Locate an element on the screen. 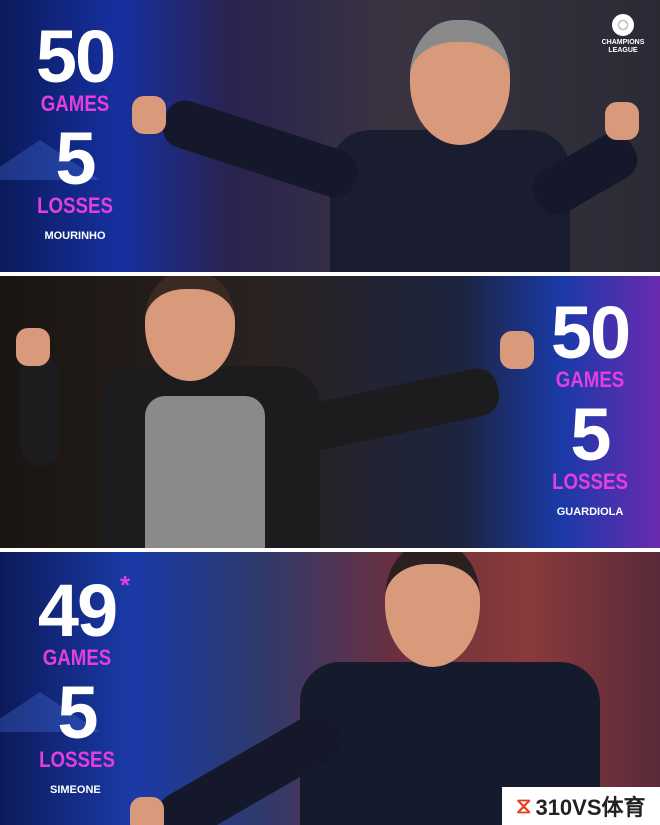  watermark: ⧖ 310VS体育 is located at coordinates (581, 806).